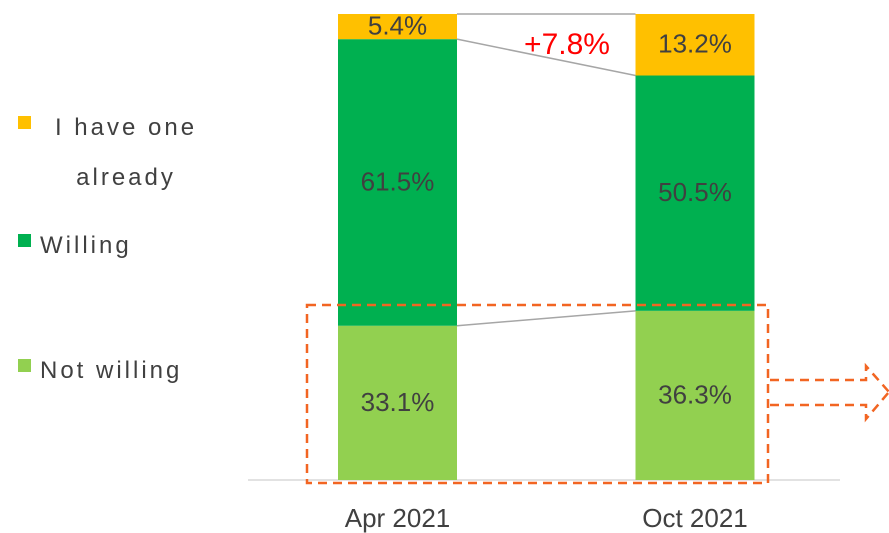  Describe the element at coordinates (111, 370) in the screenshot. I see `legend-label: Not willing` at that location.